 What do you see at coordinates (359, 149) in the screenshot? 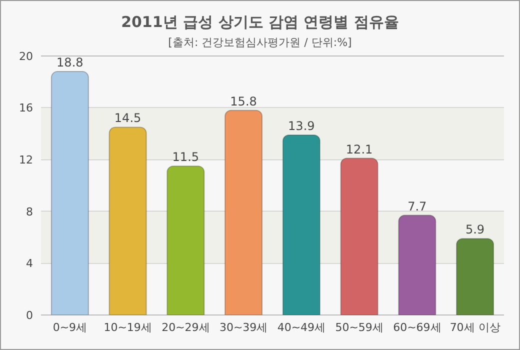
I see `data-label: 12.1` at bounding box center [359, 149].